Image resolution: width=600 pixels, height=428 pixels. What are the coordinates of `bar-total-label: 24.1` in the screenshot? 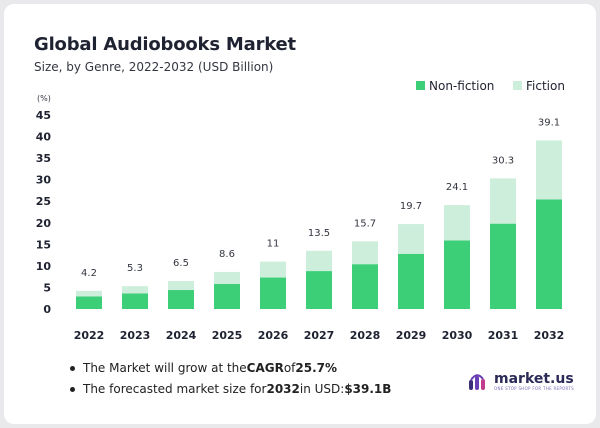 It's located at (457, 187).